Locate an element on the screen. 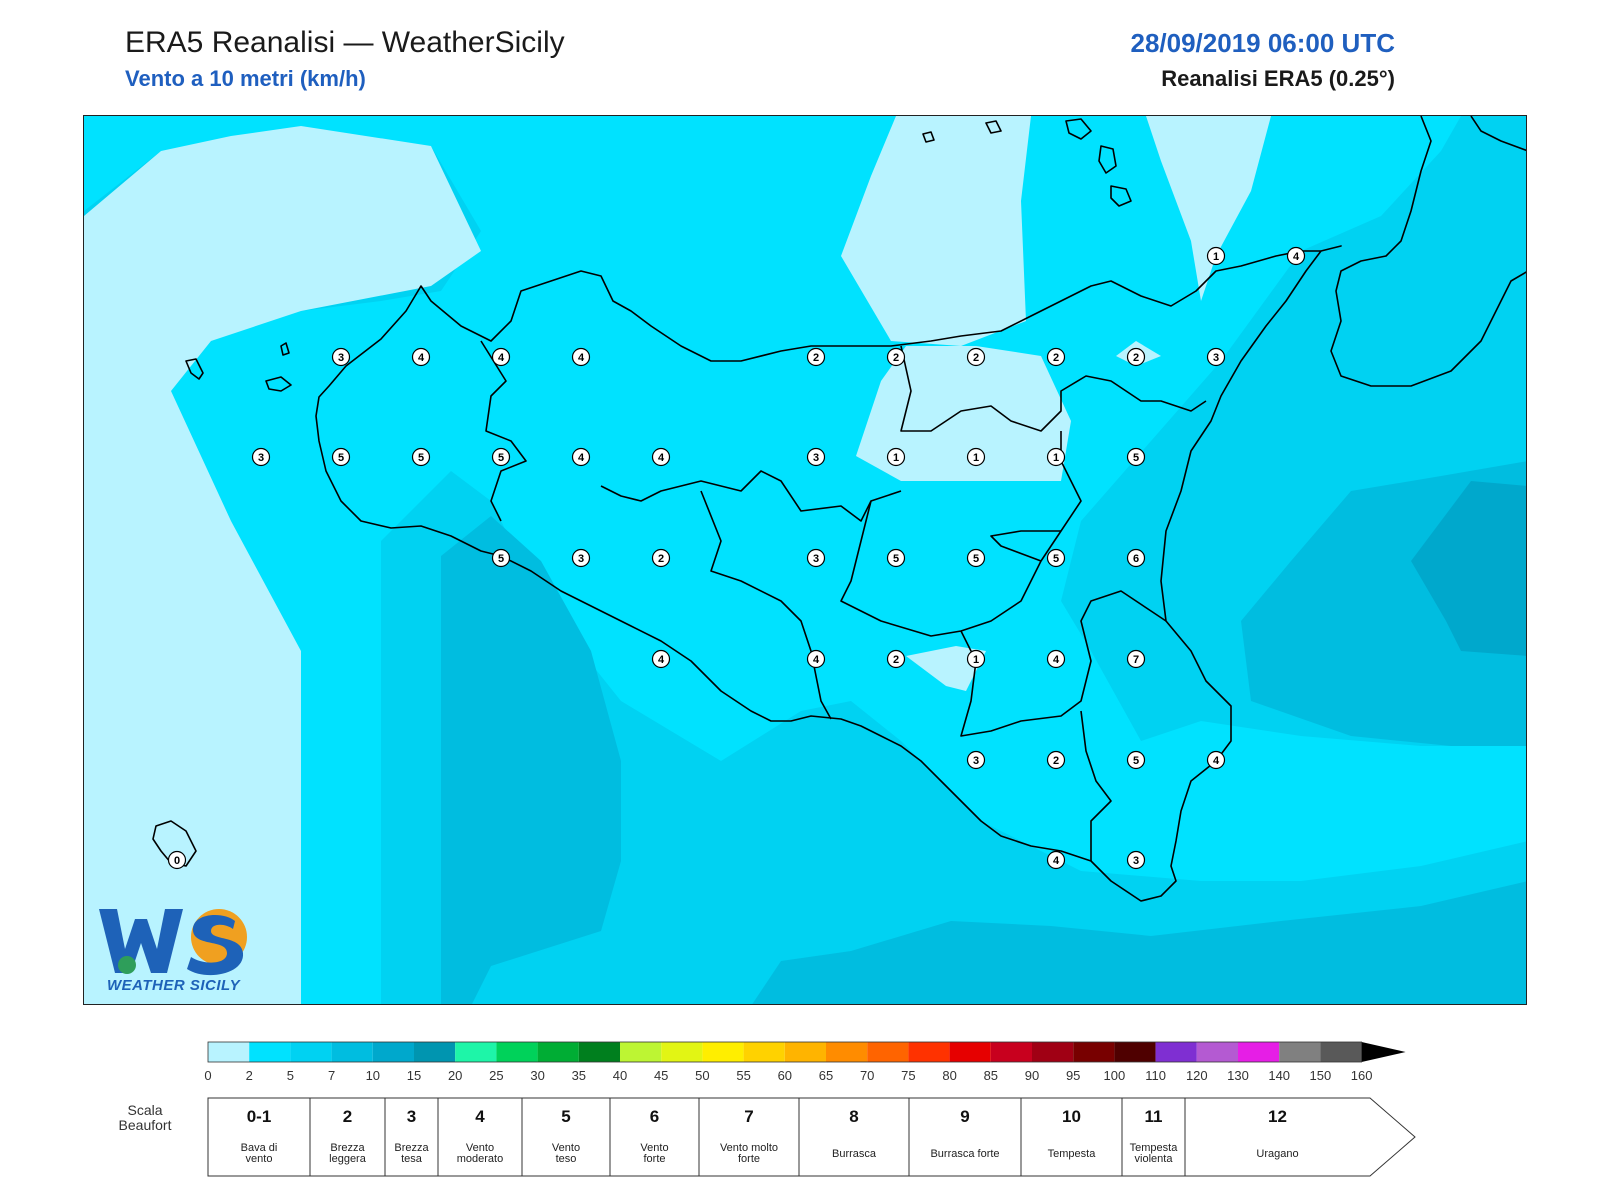 Image resolution: width=1600 pixels, height=1200 pixels. beaufort-name: Uragano is located at coordinates (1277, 1154).